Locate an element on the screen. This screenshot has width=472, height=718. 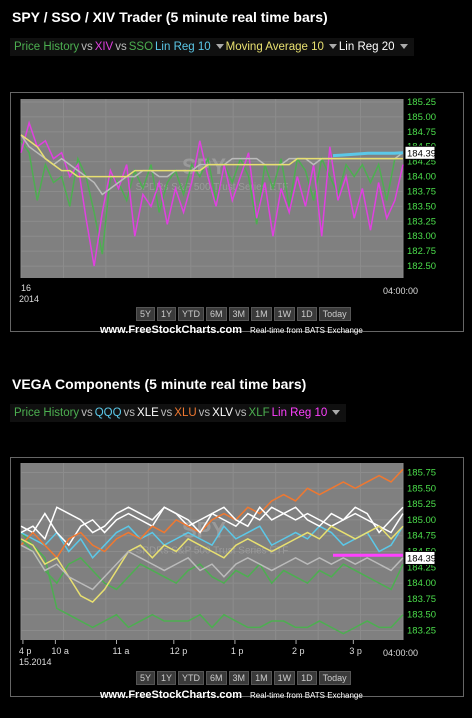
legend-item-10: XLF is located at coordinates (259, 413).